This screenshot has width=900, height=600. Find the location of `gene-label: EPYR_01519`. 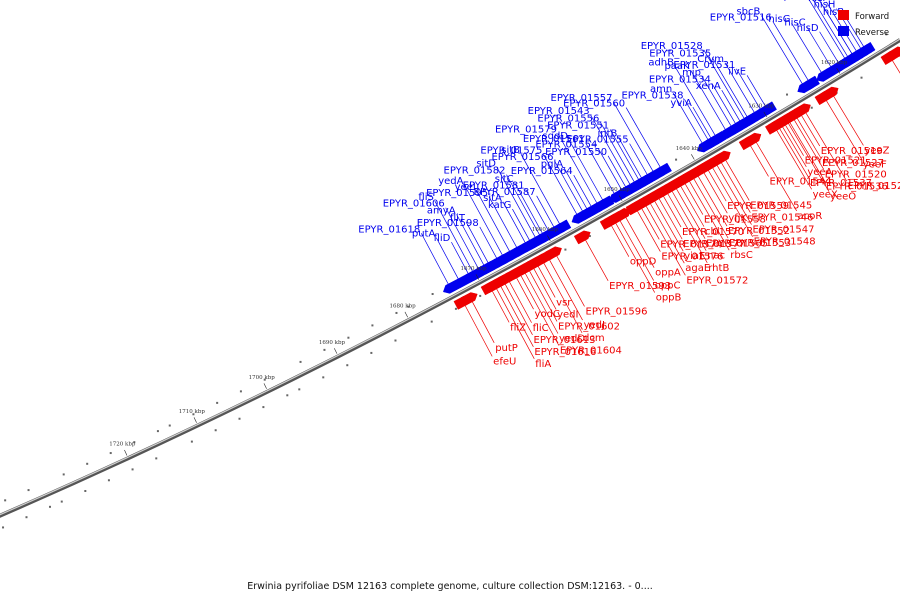

gene-label: EPYR_01519 is located at coordinates (852, 151).